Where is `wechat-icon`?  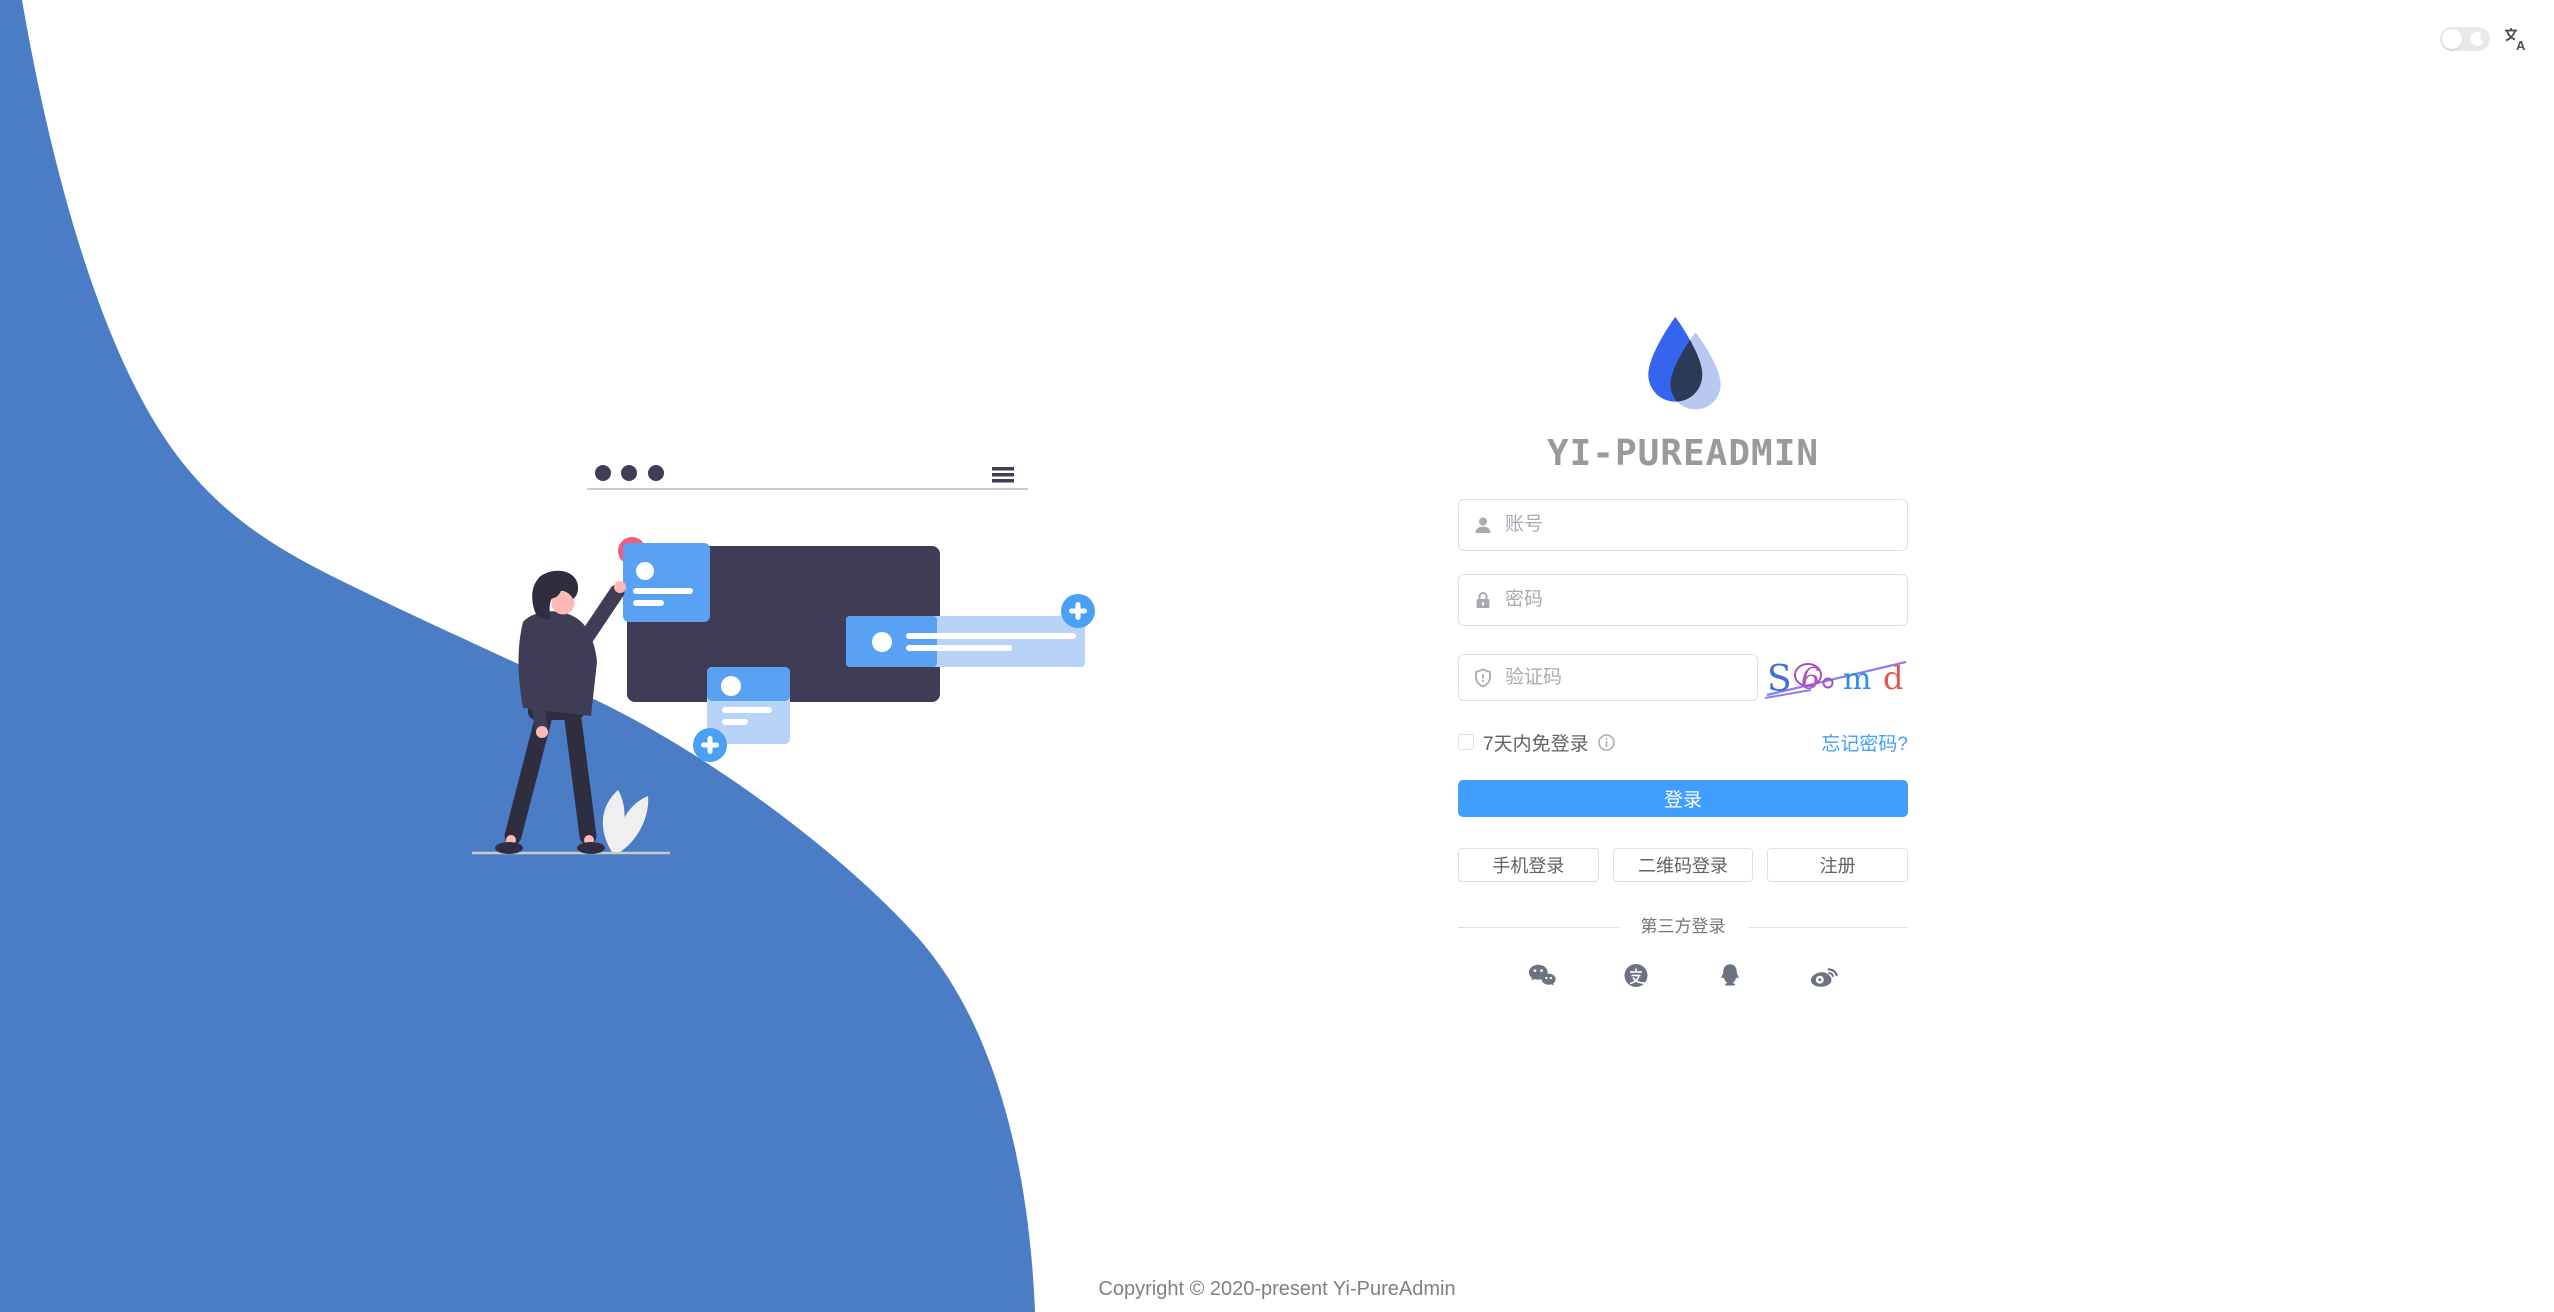 wechat-icon is located at coordinates (1542, 975).